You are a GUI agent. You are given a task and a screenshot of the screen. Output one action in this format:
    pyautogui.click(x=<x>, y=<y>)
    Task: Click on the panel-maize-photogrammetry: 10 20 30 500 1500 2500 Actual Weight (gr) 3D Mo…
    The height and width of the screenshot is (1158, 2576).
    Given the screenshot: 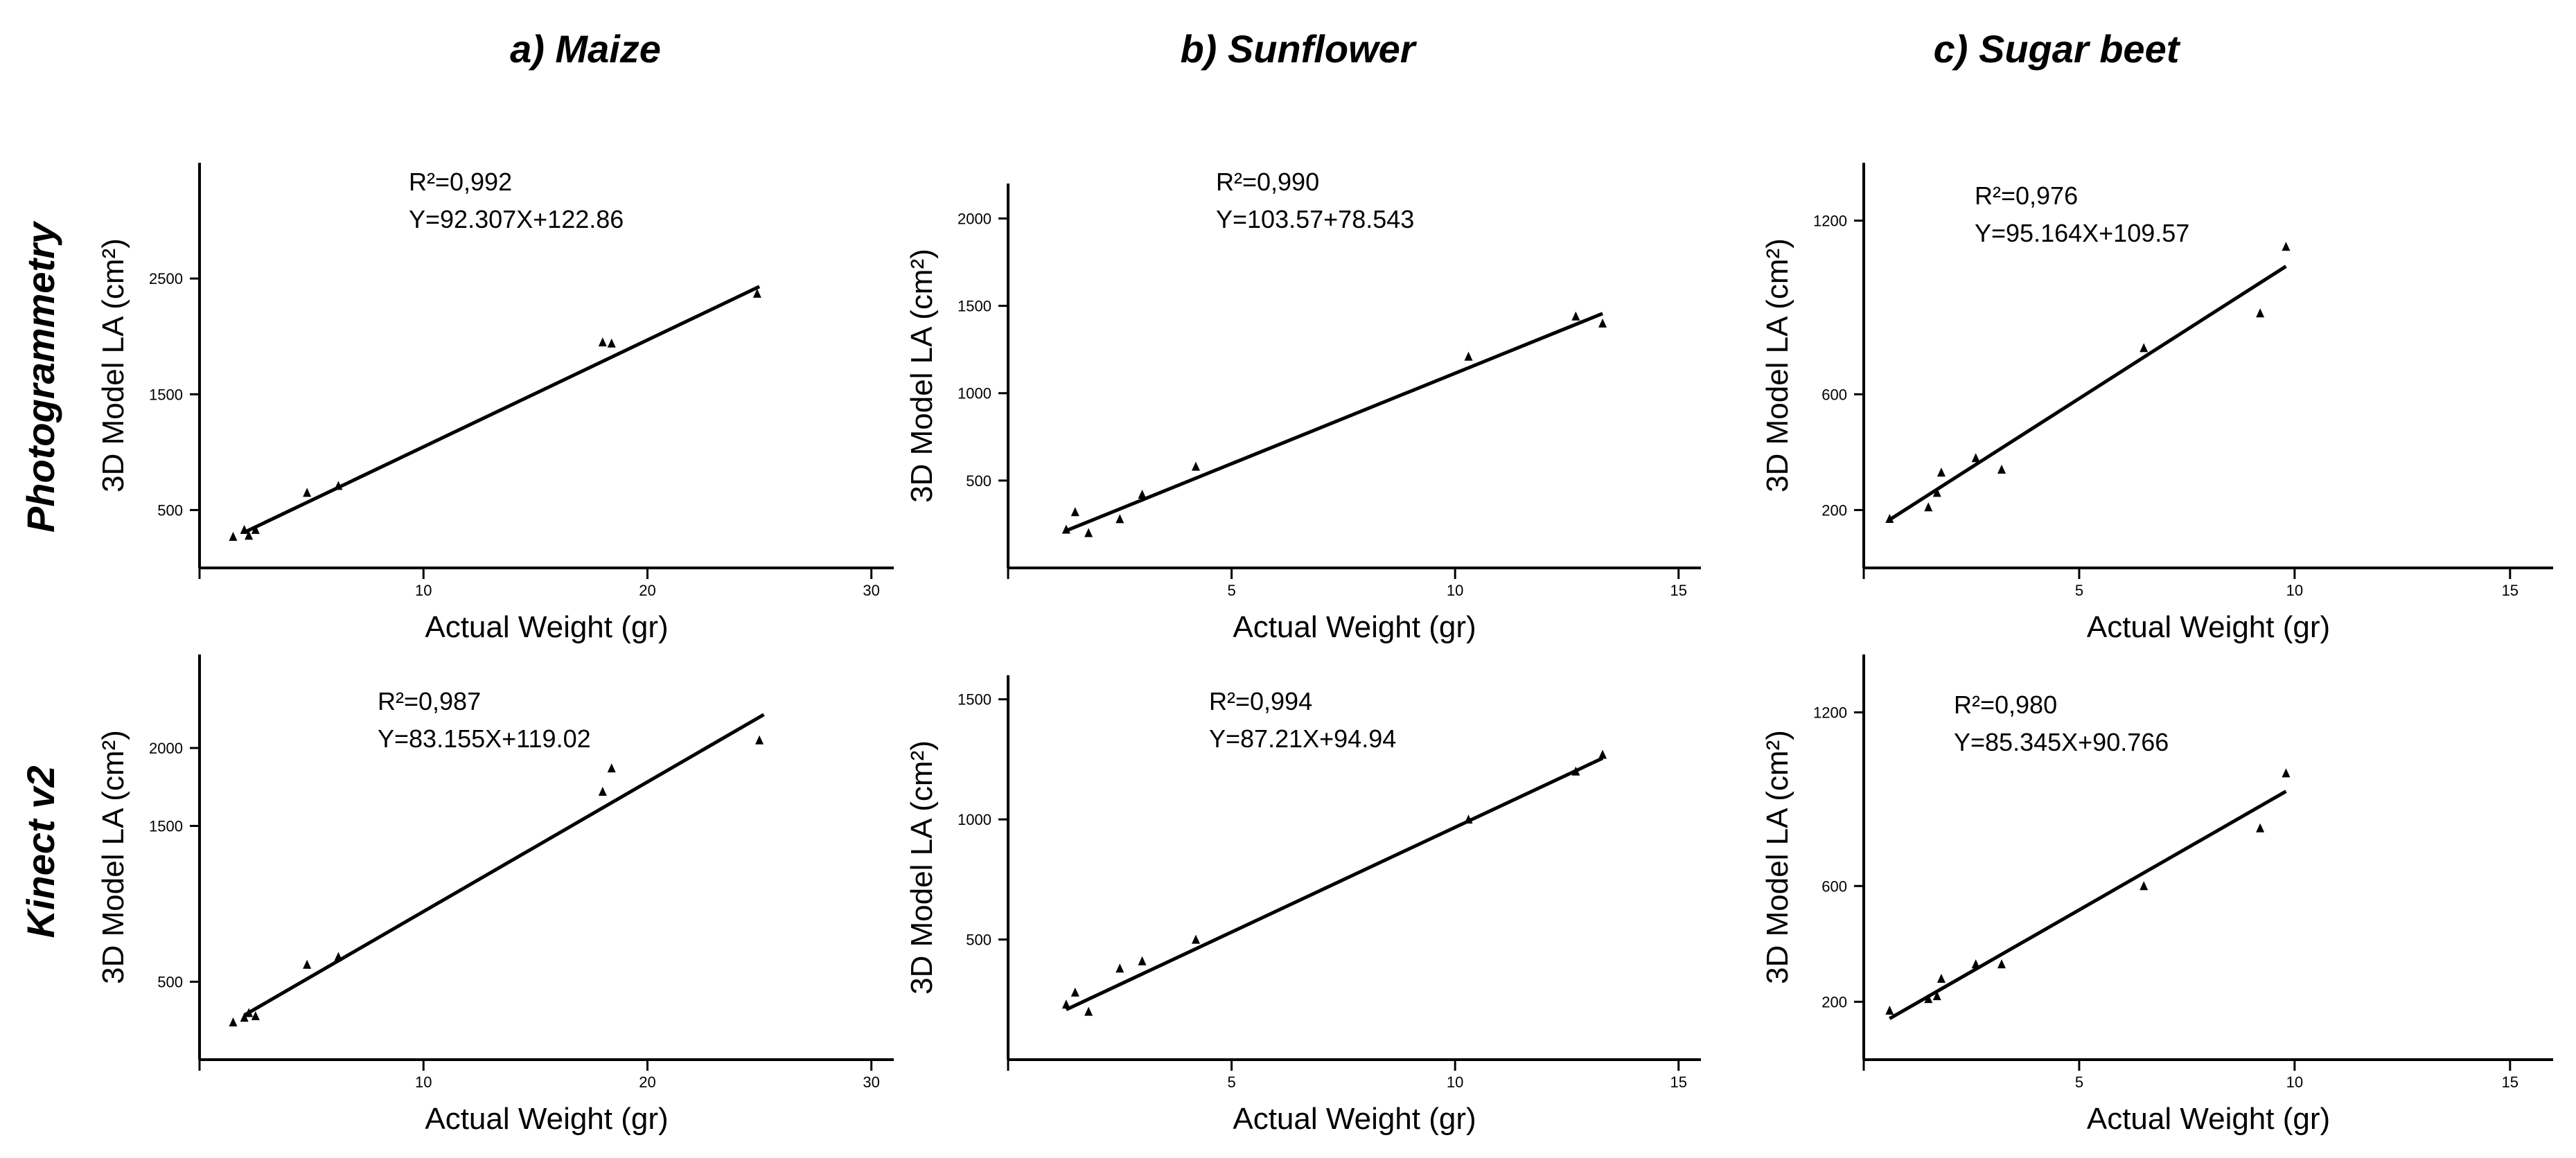 What is the action you would take?
    pyautogui.click(x=495, y=403)
    